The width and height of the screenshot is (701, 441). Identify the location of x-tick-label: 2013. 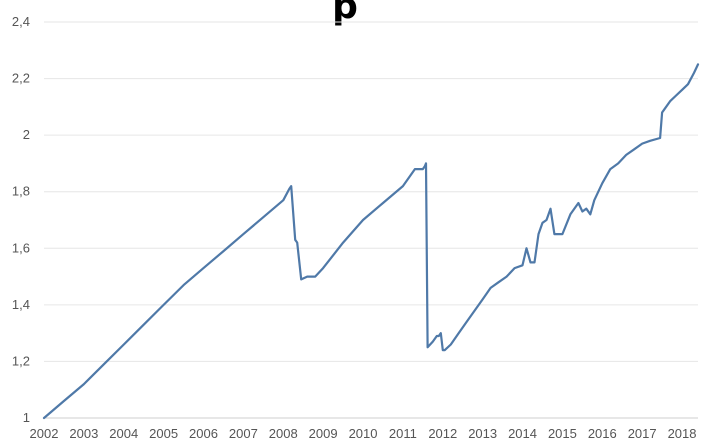
(482, 433).